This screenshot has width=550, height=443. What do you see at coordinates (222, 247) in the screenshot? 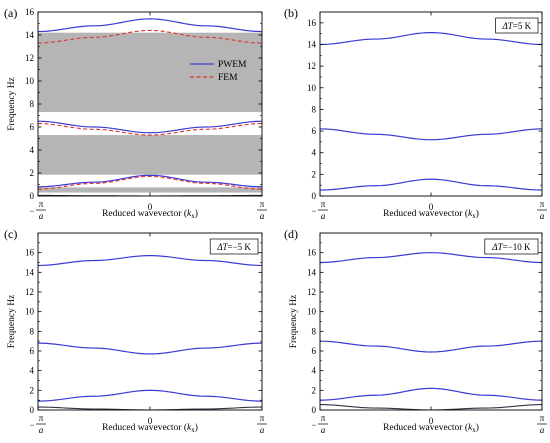
I see `delta-t-symbol: ΔT` at bounding box center [222, 247].